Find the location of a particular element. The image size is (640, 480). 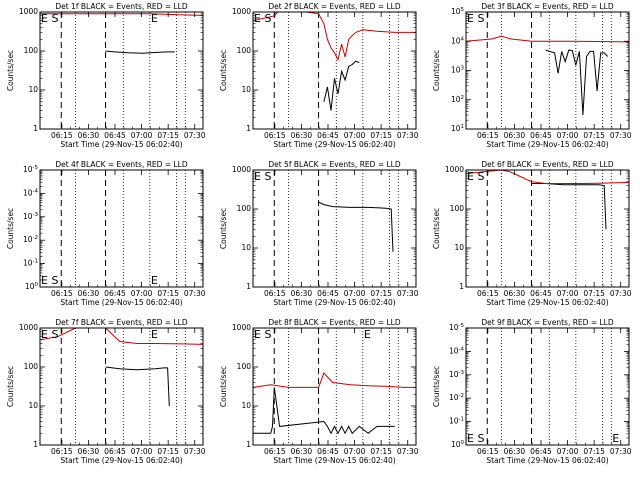

y-tick-label: 10² is located at coordinates (457, 99).